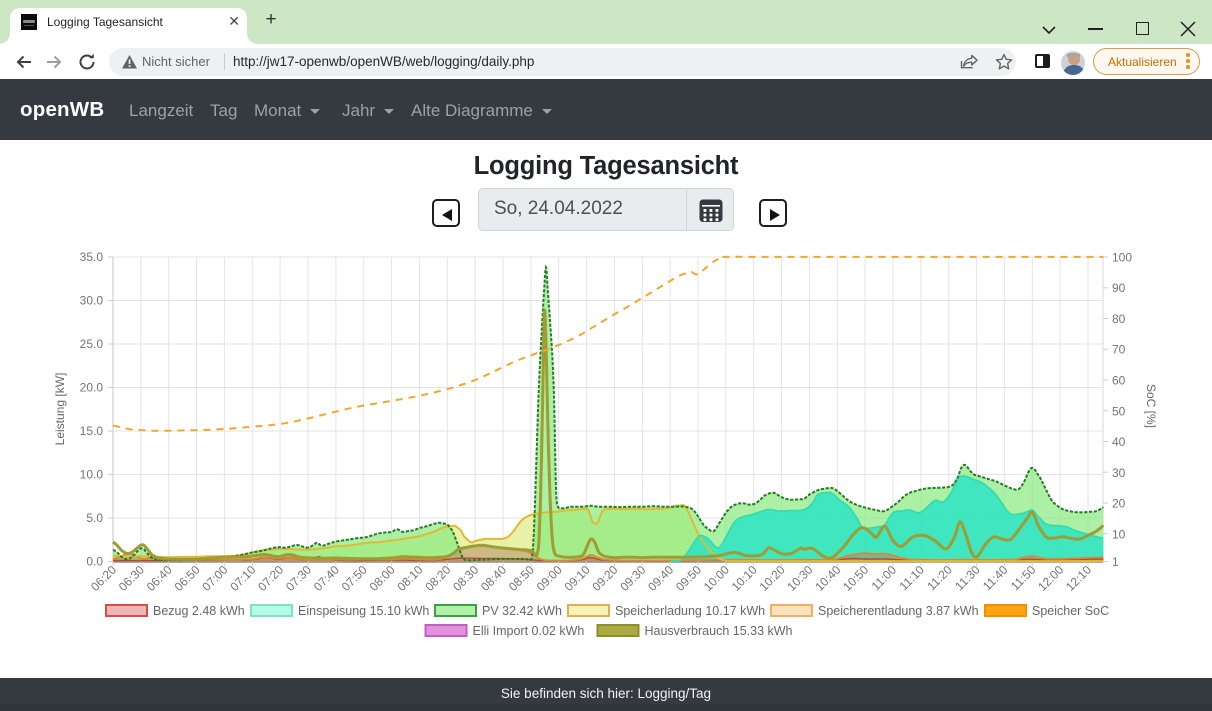 The image size is (1212, 711). I want to click on svg-text: 07:10, so click(242, 577).